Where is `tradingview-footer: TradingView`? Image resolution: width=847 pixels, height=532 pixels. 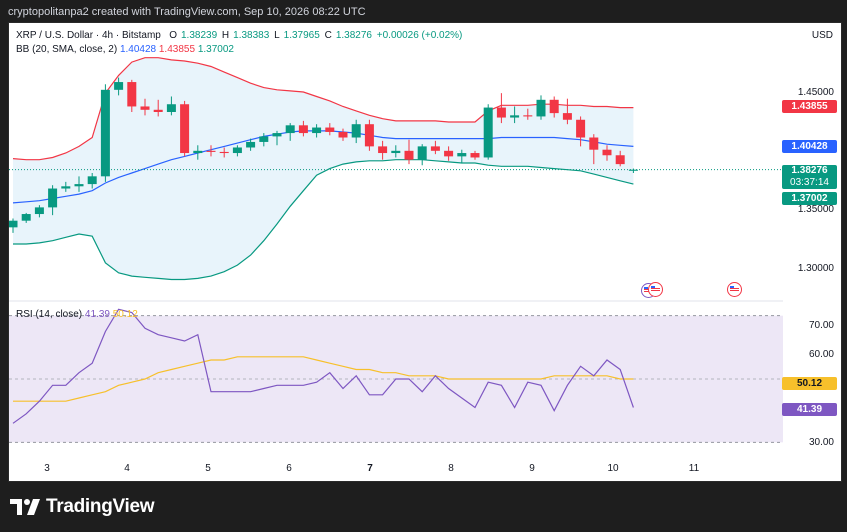
tradingview-footer: TradingView is located at coordinates (82, 507).